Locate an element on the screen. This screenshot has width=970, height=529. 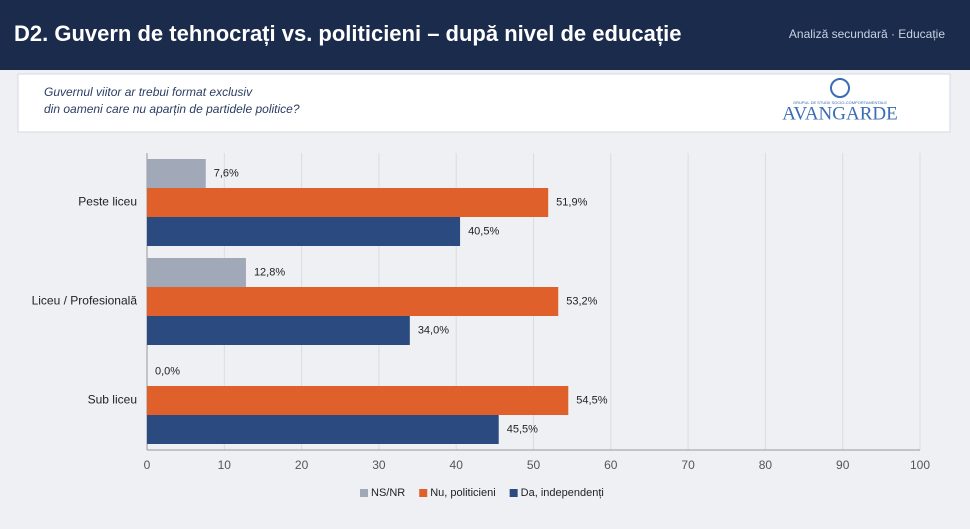
x-tick-label: 20 is located at coordinates (302, 465).